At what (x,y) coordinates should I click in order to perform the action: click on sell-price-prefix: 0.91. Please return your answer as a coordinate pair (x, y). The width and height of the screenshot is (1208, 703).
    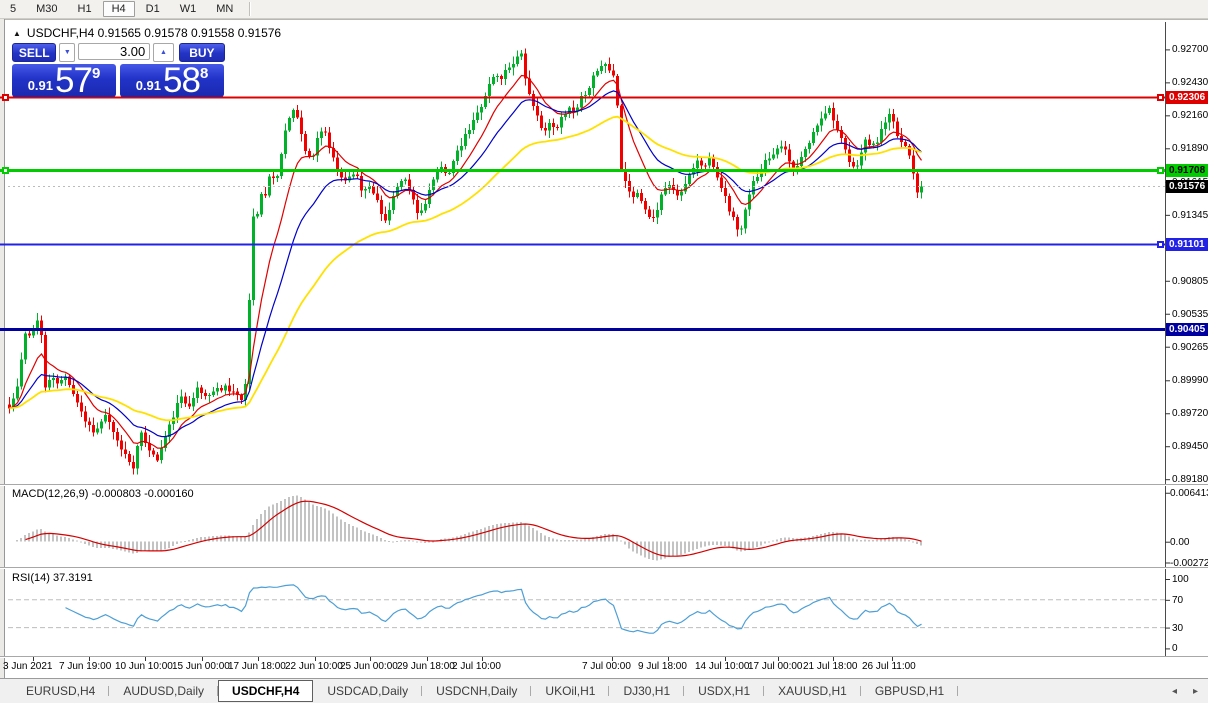
    Looking at the image, I should click on (40, 85).